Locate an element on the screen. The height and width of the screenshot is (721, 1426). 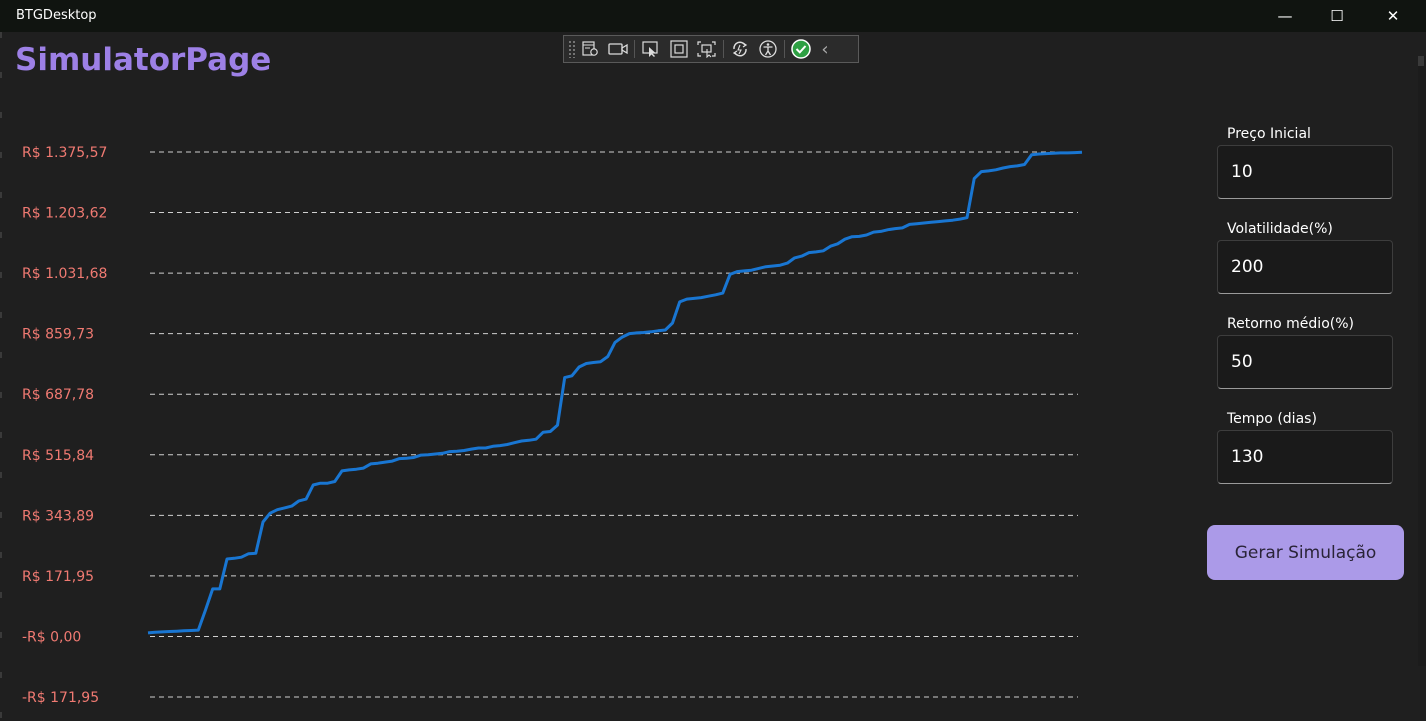
y-tick-label: R$ 687,78 is located at coordinates (58, 395).